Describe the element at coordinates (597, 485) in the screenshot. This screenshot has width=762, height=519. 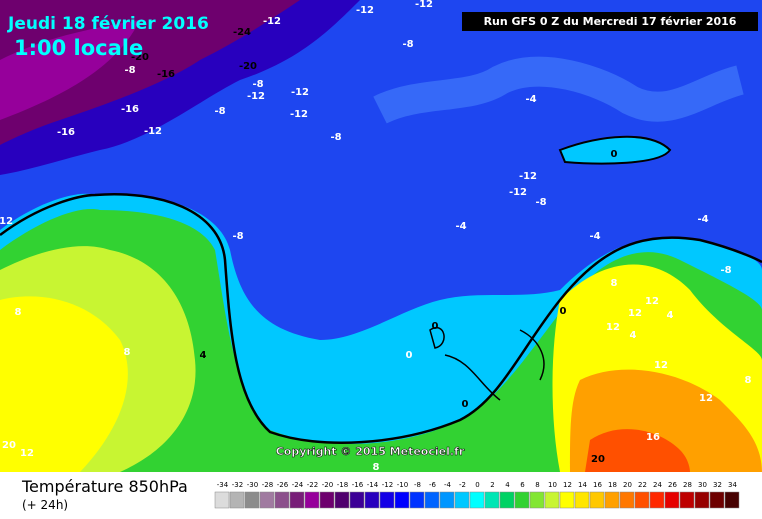
I see `legend-tick-label: 16` at that location.